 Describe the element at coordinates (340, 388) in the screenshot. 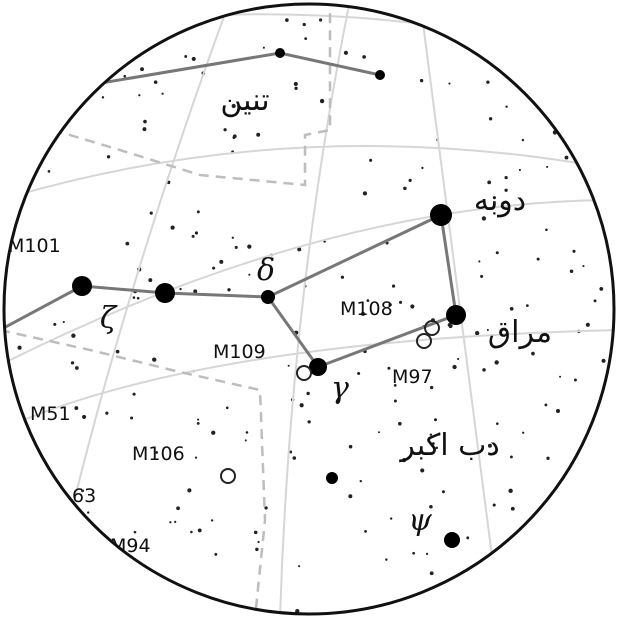

I see `star-label: γ` at that location.